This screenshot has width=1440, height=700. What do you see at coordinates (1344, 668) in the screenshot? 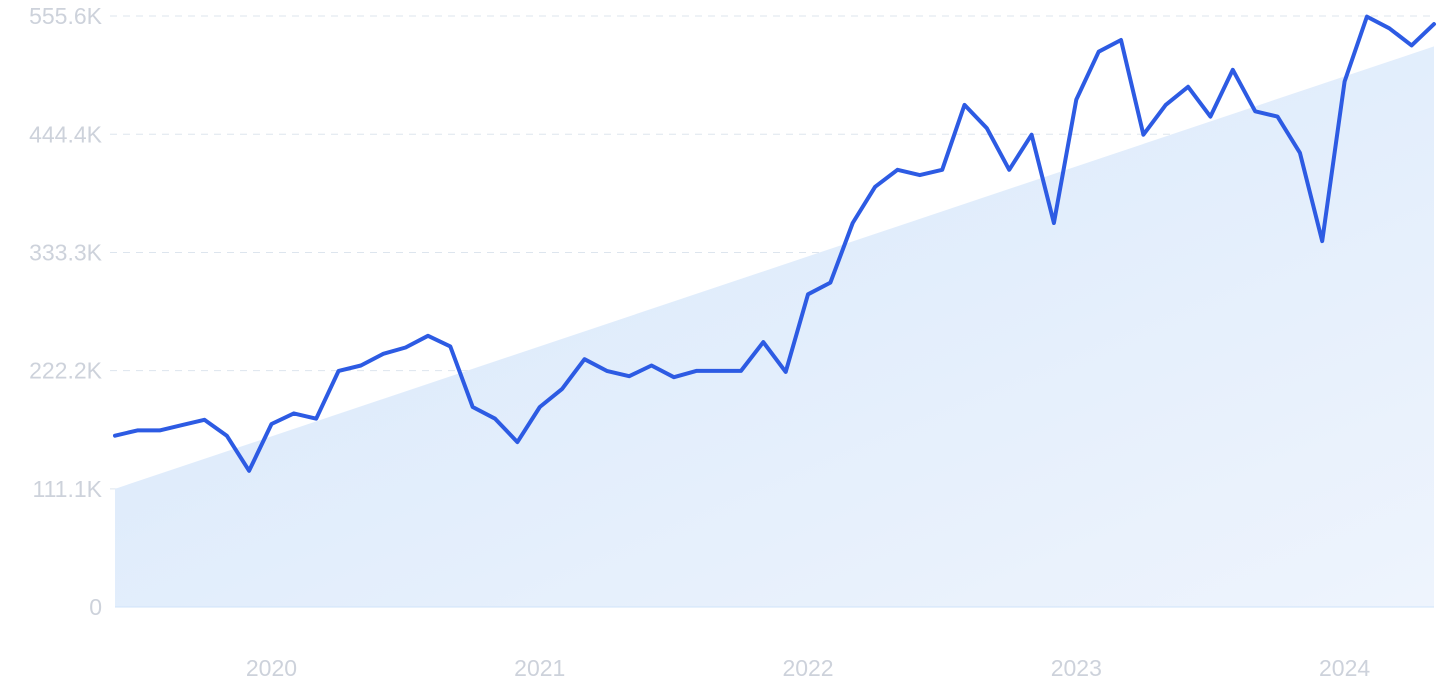
I see `x-tick-label: 2024` at bounding box center [1344, 668].